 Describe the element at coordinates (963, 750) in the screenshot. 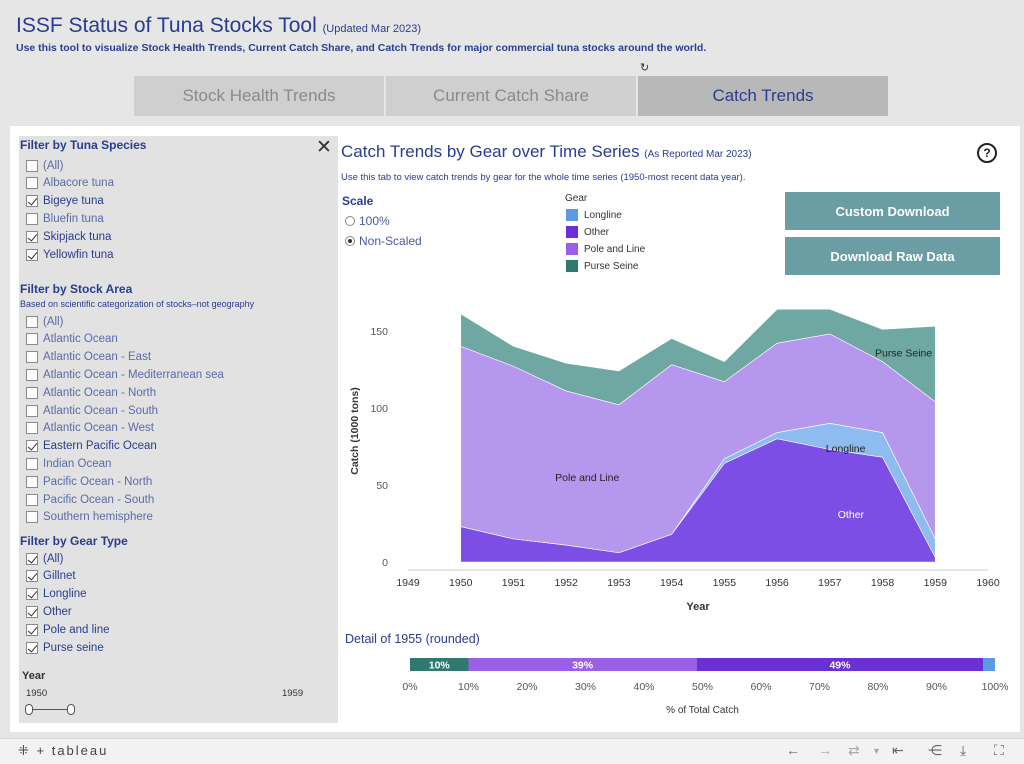

I see `download-icon: ⤓` at that location.